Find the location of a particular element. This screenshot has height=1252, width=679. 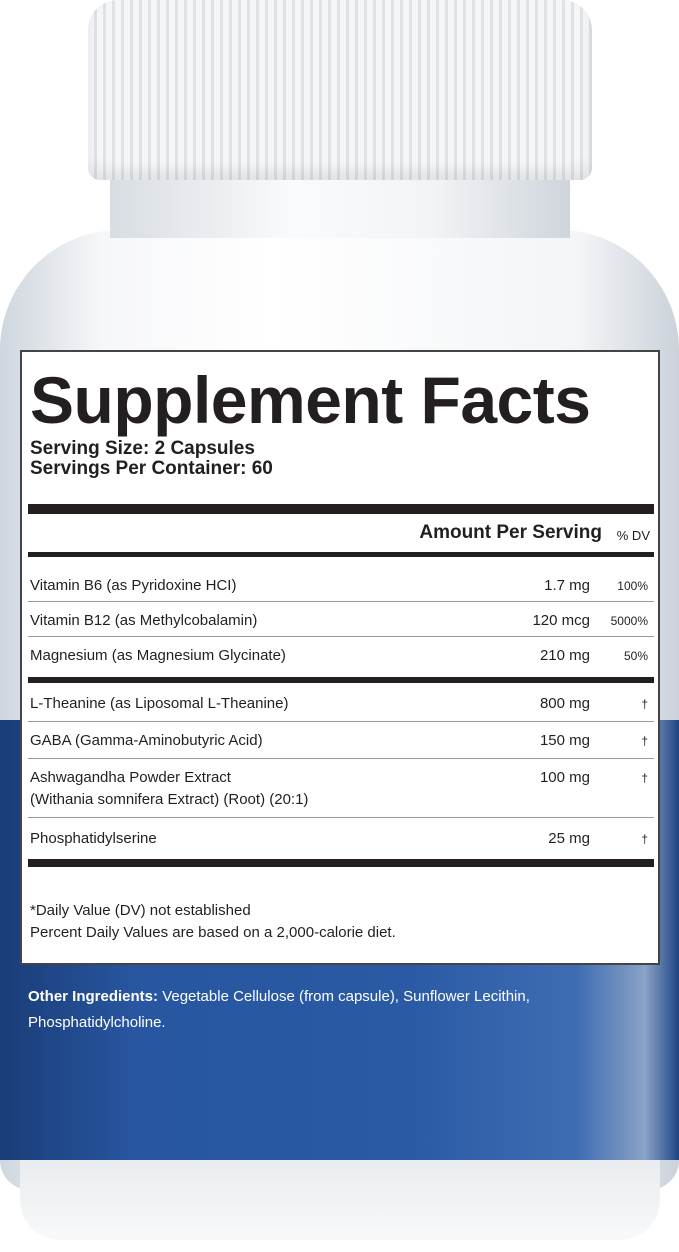

nutrient-dv: 100% is located at coordinates (632, 586).